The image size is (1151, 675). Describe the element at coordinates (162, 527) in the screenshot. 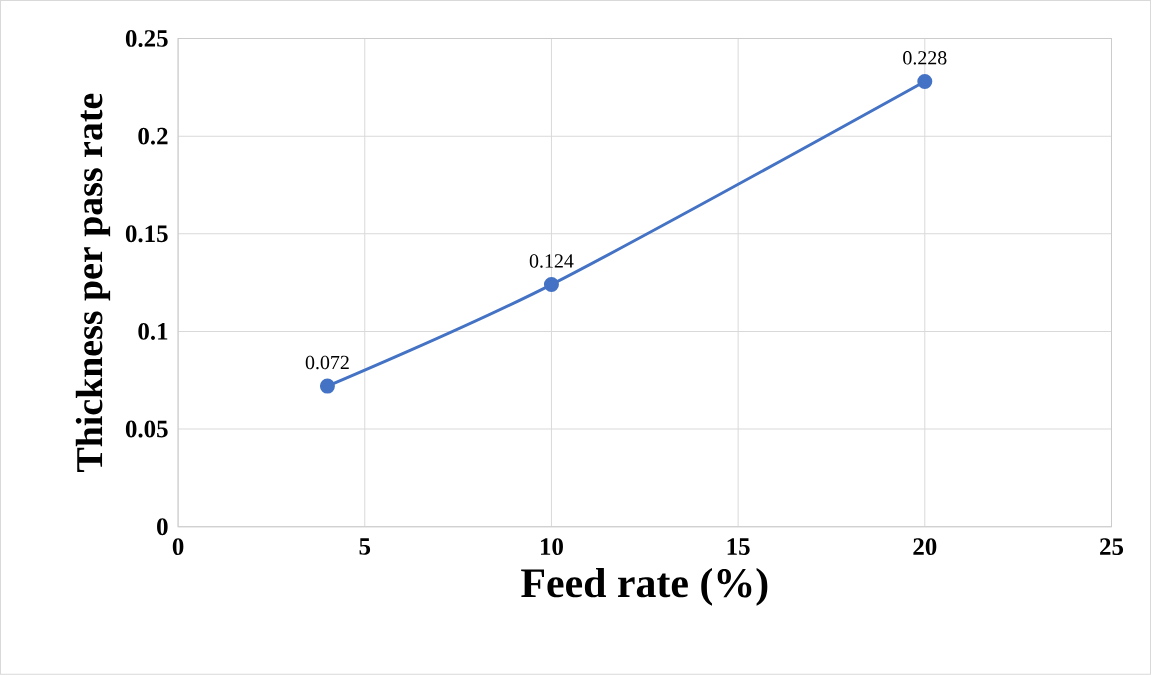

I see `y-tick-label: 0` at that location.